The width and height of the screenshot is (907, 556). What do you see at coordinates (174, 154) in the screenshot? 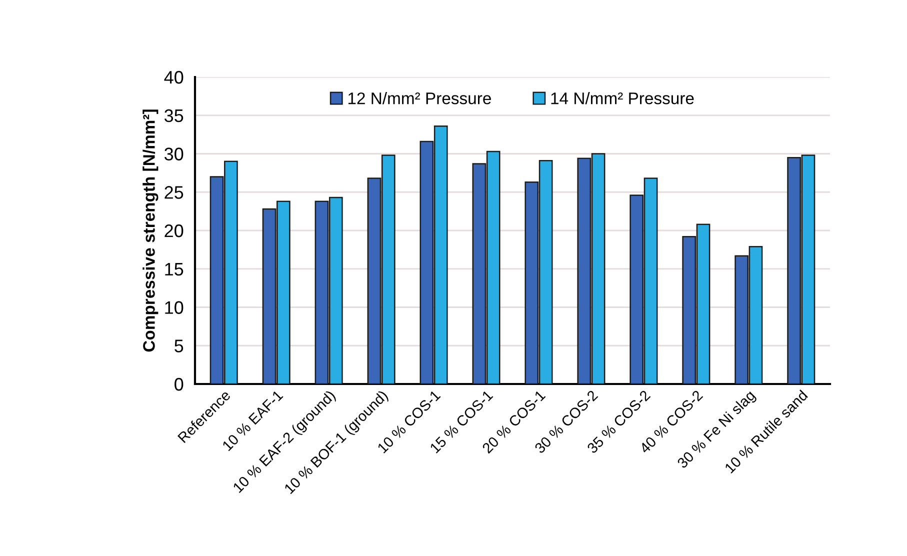
I see `y-tick-label: 30` at bounding box center [174, 154].